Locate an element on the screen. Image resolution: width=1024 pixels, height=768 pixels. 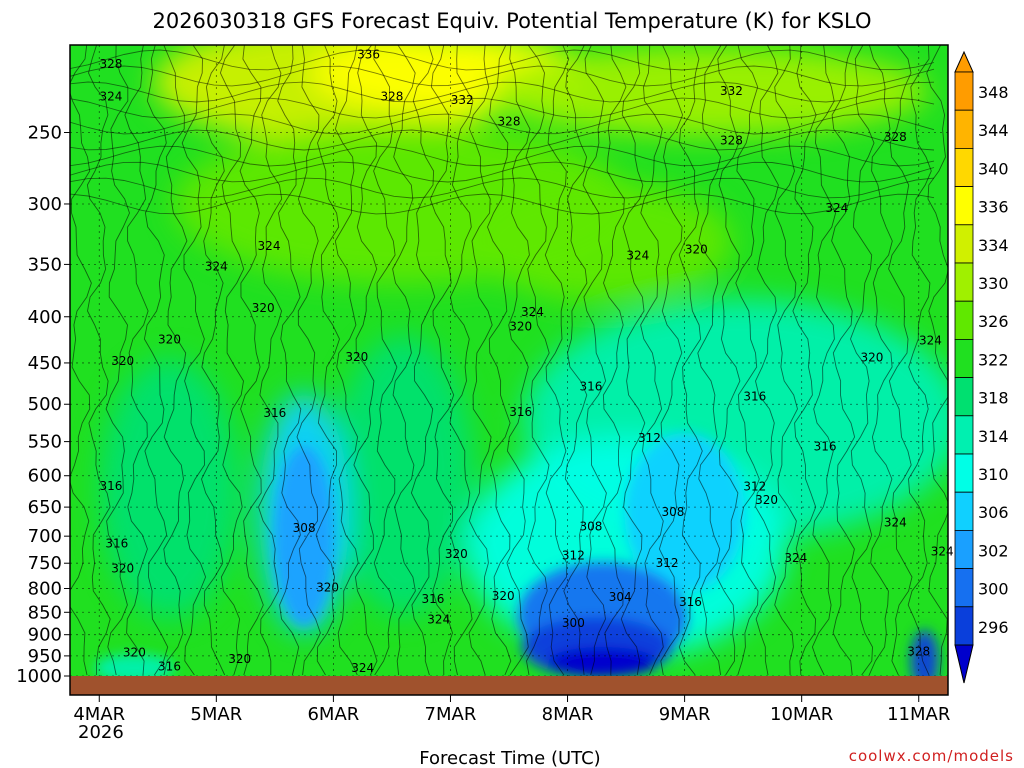
colorbar-label: 334 is located at coordinates (993, 245).